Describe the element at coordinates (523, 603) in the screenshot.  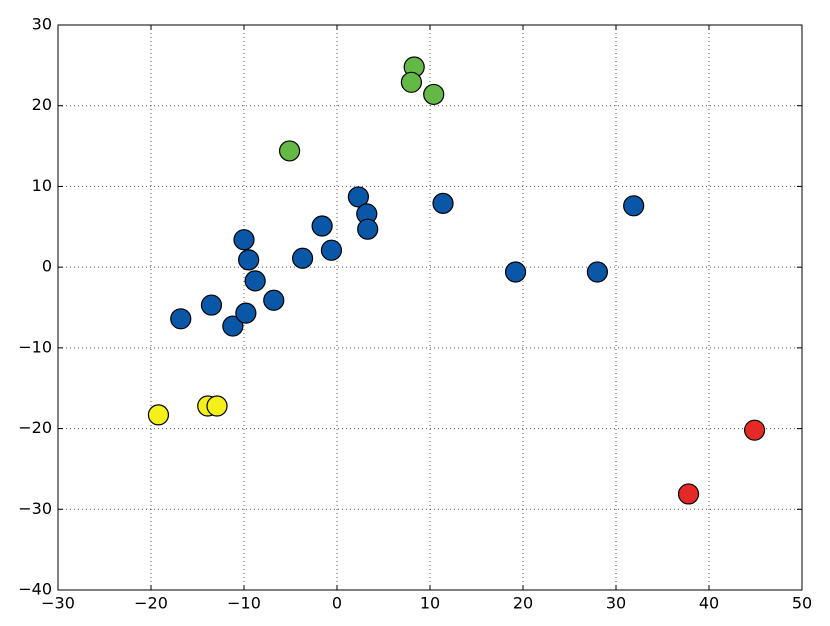
I see `x-tick-label: 20` at that location.